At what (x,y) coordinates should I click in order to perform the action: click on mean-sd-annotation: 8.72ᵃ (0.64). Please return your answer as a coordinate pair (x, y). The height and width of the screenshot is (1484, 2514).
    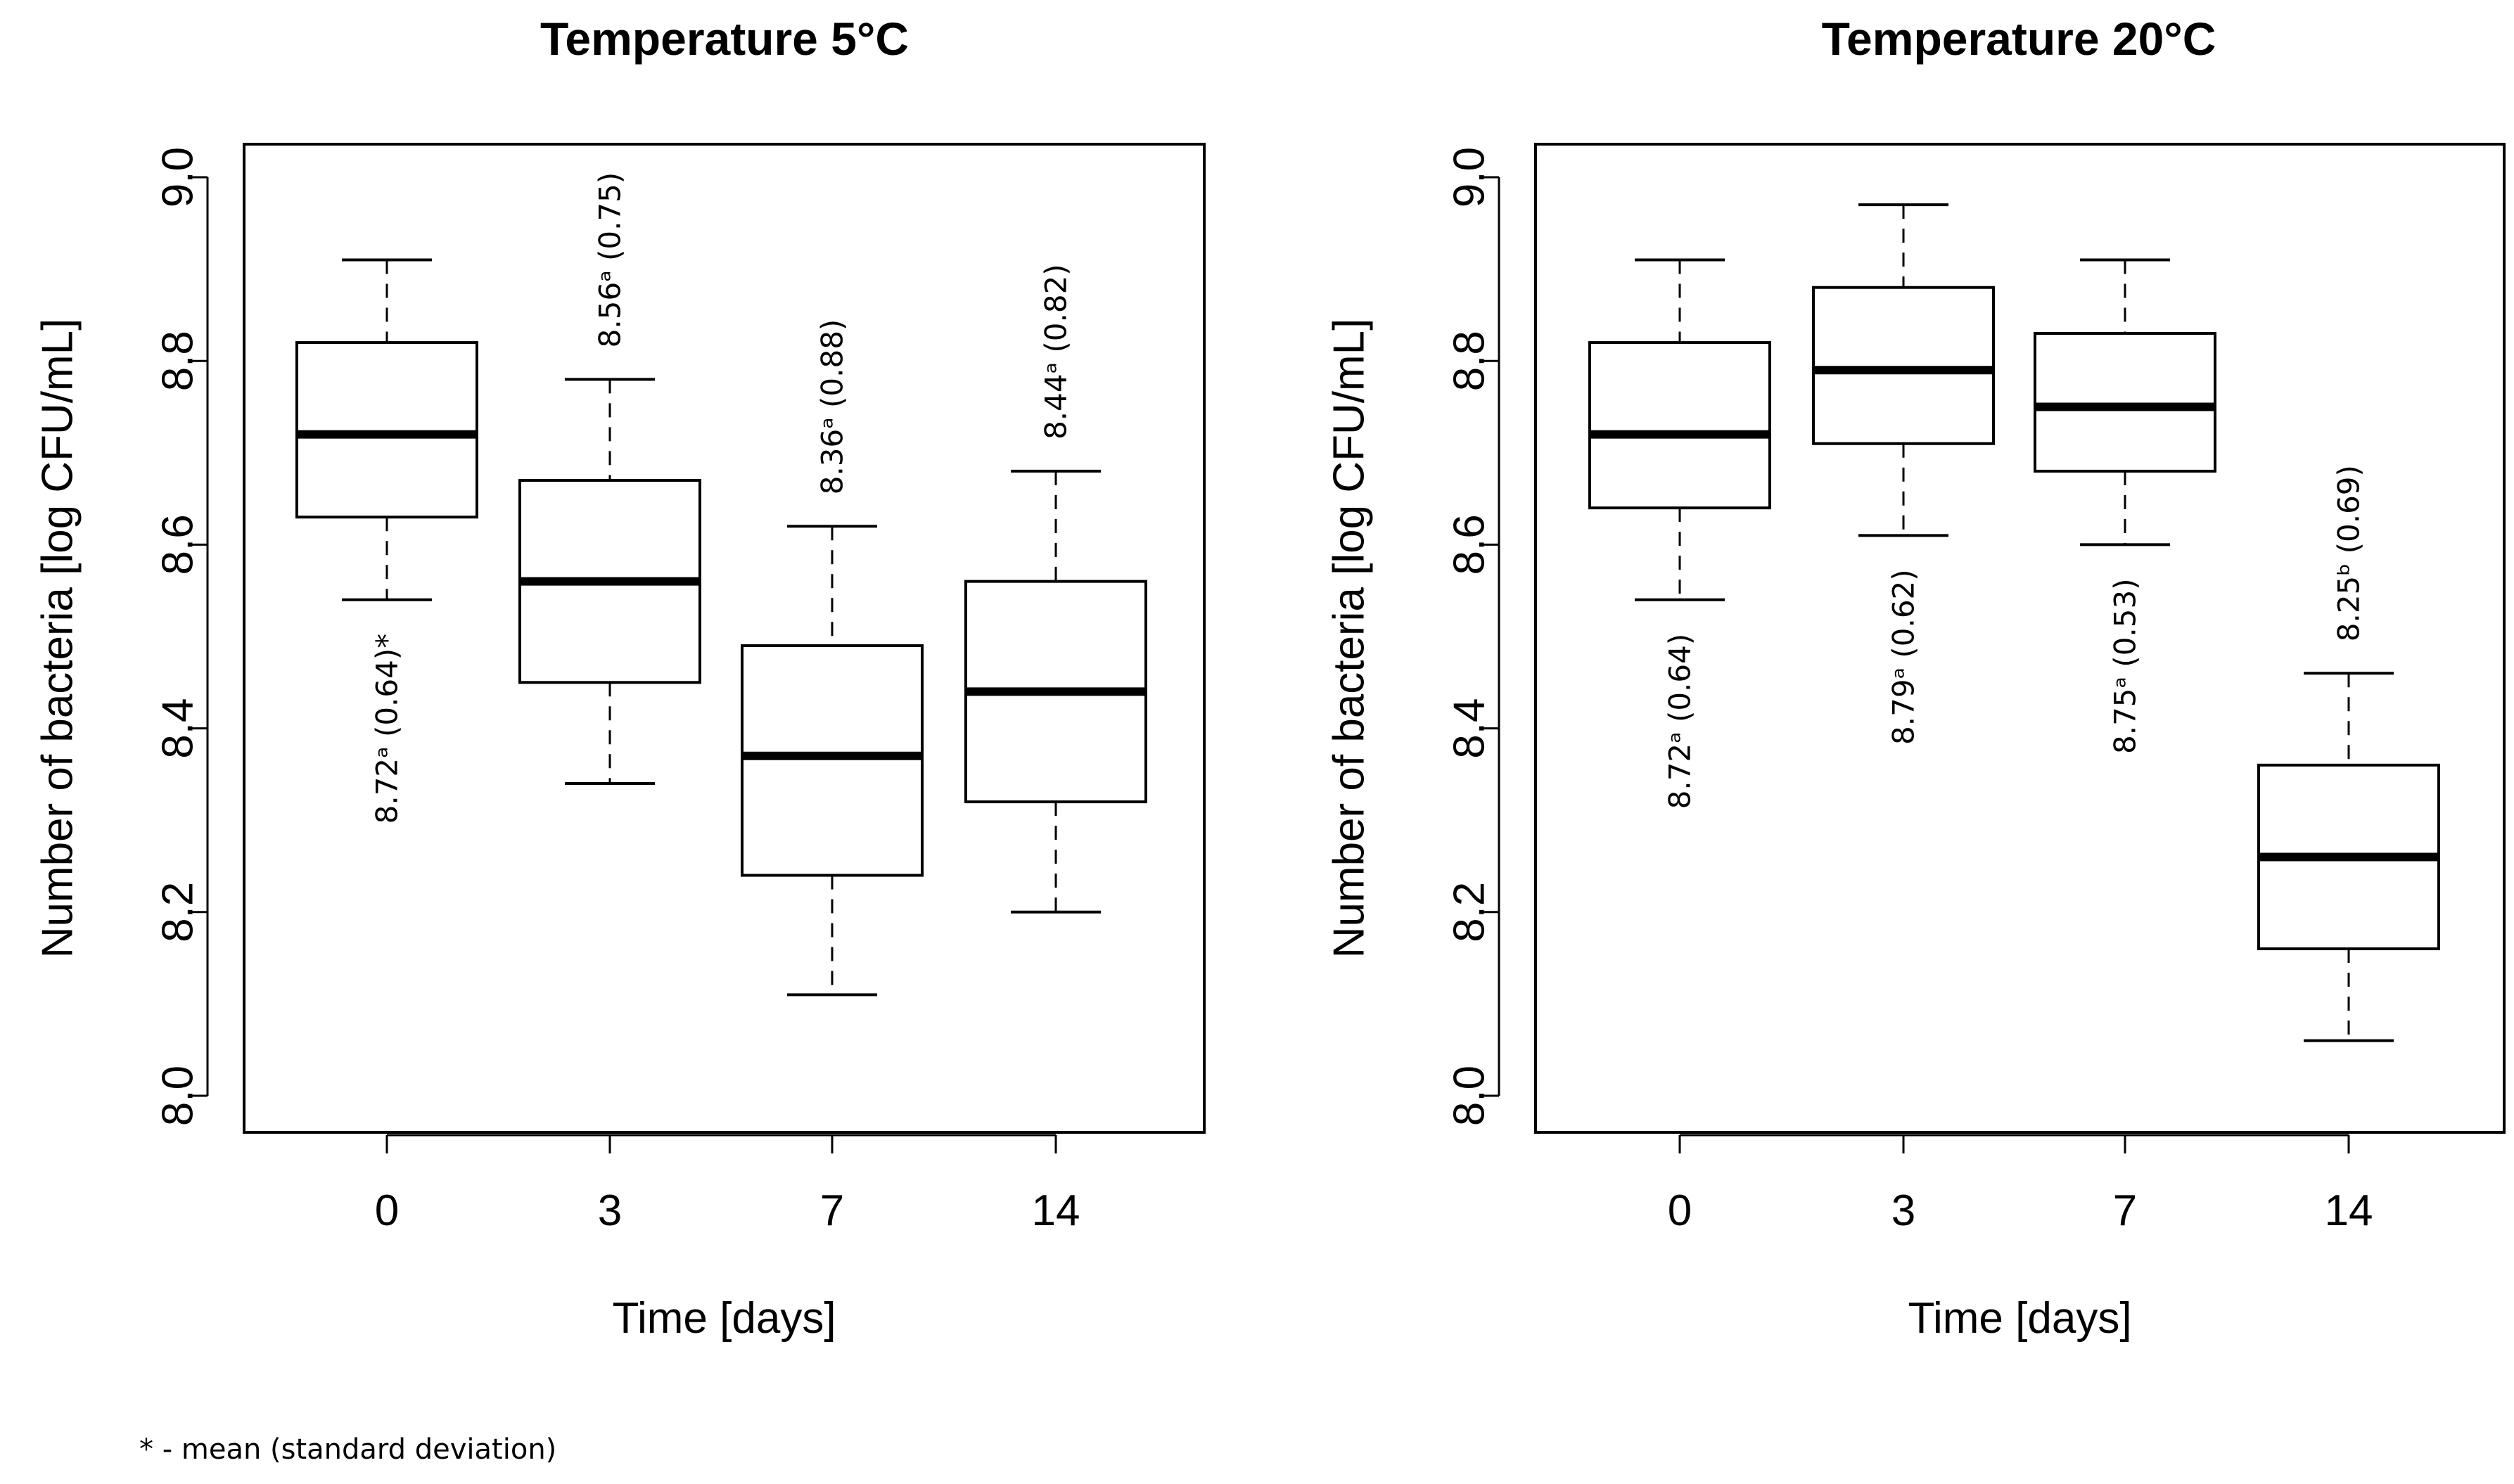
    Looking at the image, I should click on (1680, 722).